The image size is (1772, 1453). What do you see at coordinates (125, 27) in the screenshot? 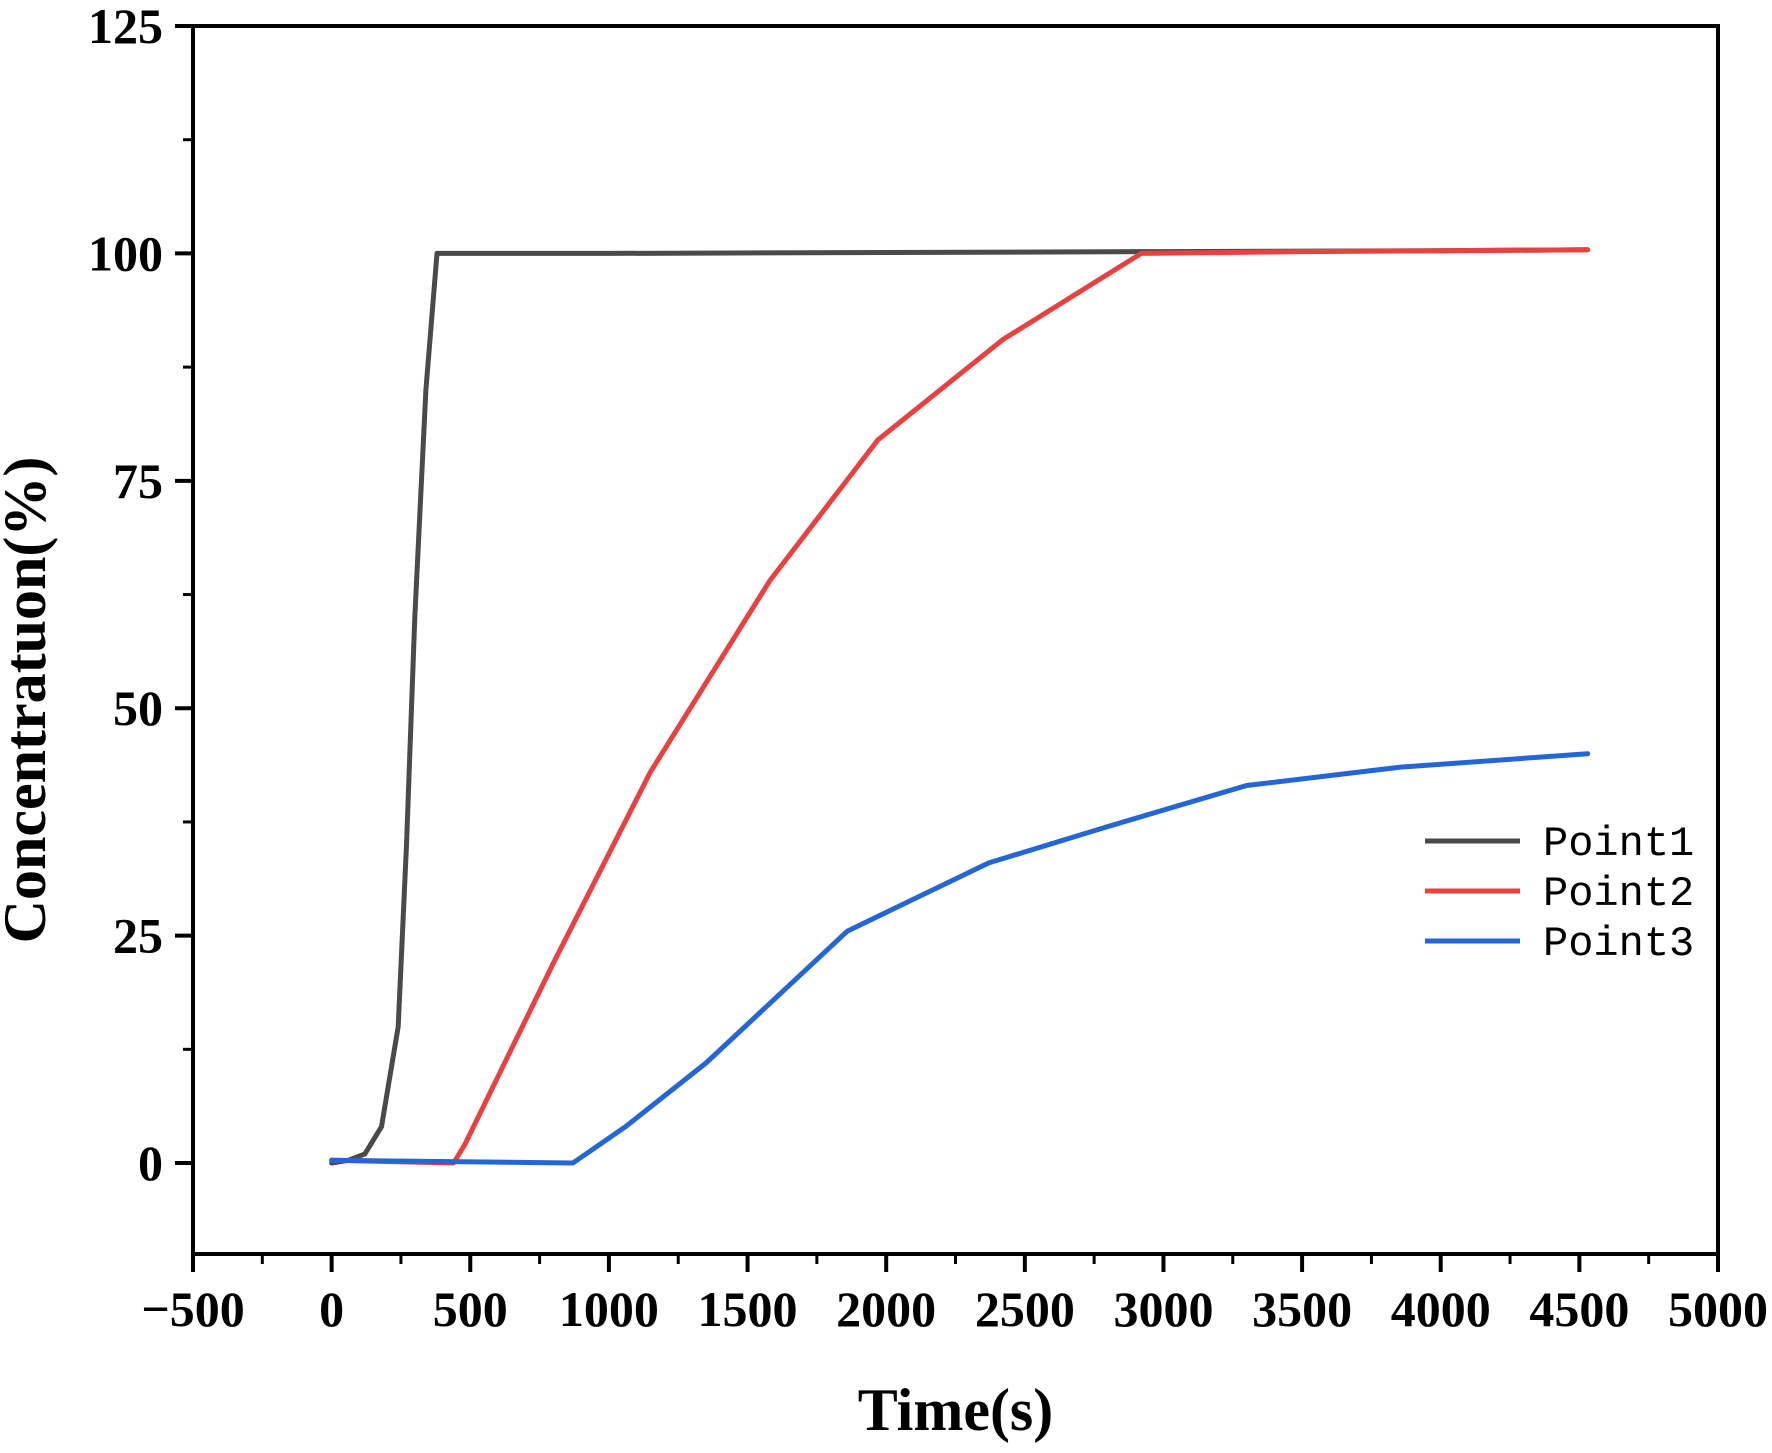
I see `y-tick-label: 125` at bounding box center [125, 27].